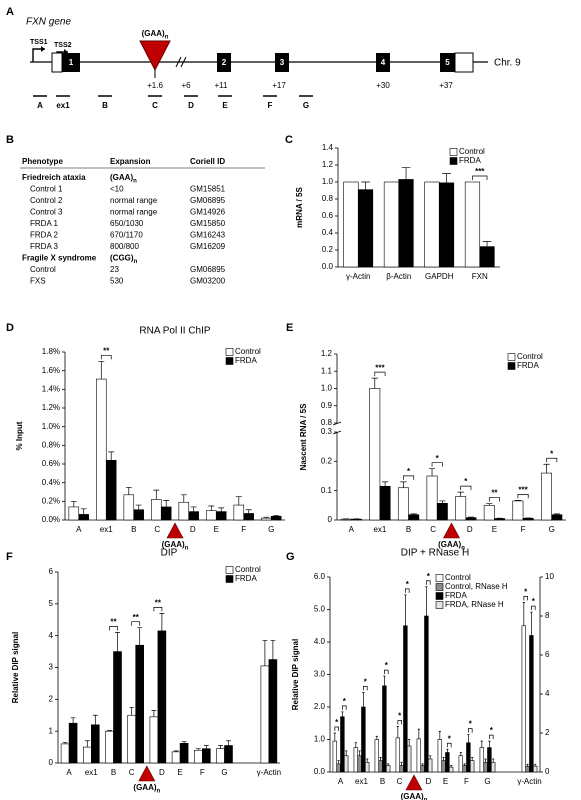 This screenshot has width=581, height=800. What do you see at coordinates (208, 223) in the screenshot?
I see `table-cell: GM15850` at bounding box center [208, 223].